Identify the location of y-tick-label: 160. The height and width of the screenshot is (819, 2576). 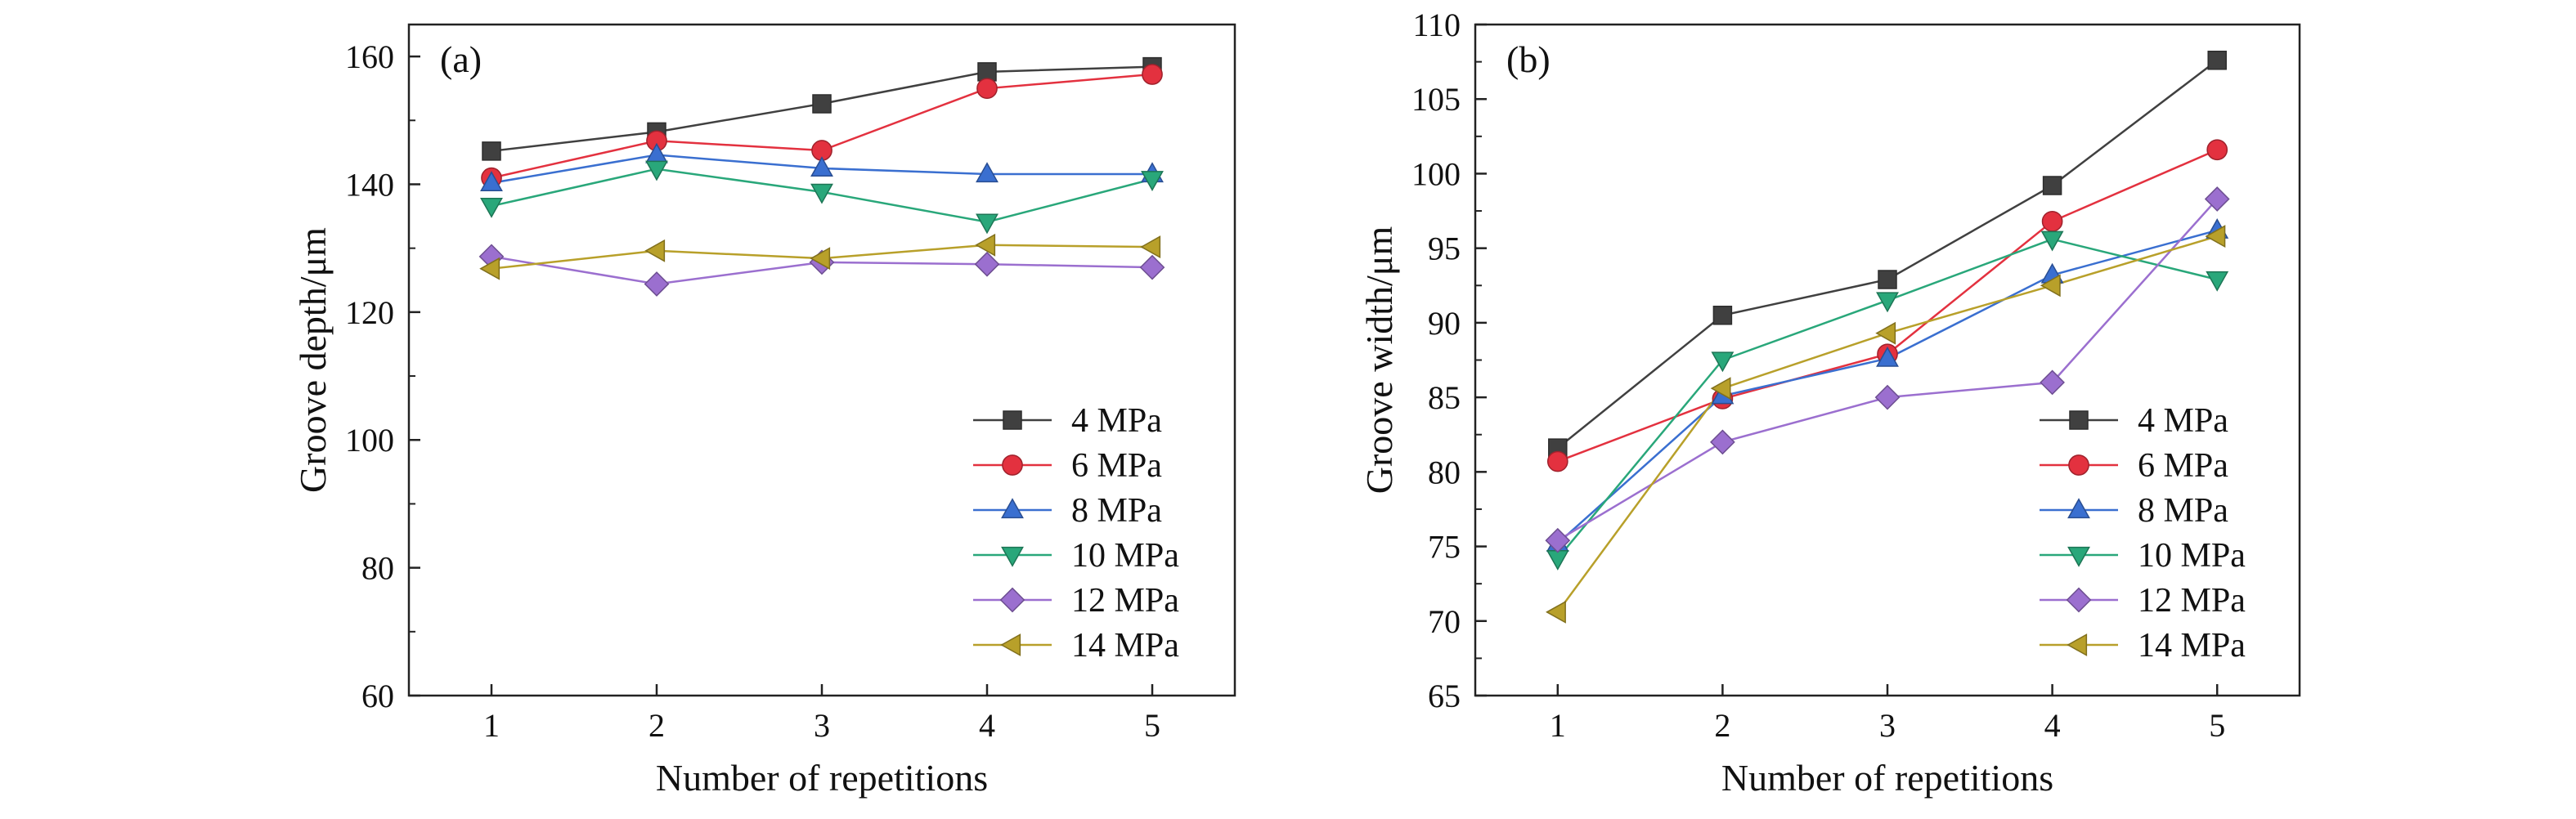
(369, 56).